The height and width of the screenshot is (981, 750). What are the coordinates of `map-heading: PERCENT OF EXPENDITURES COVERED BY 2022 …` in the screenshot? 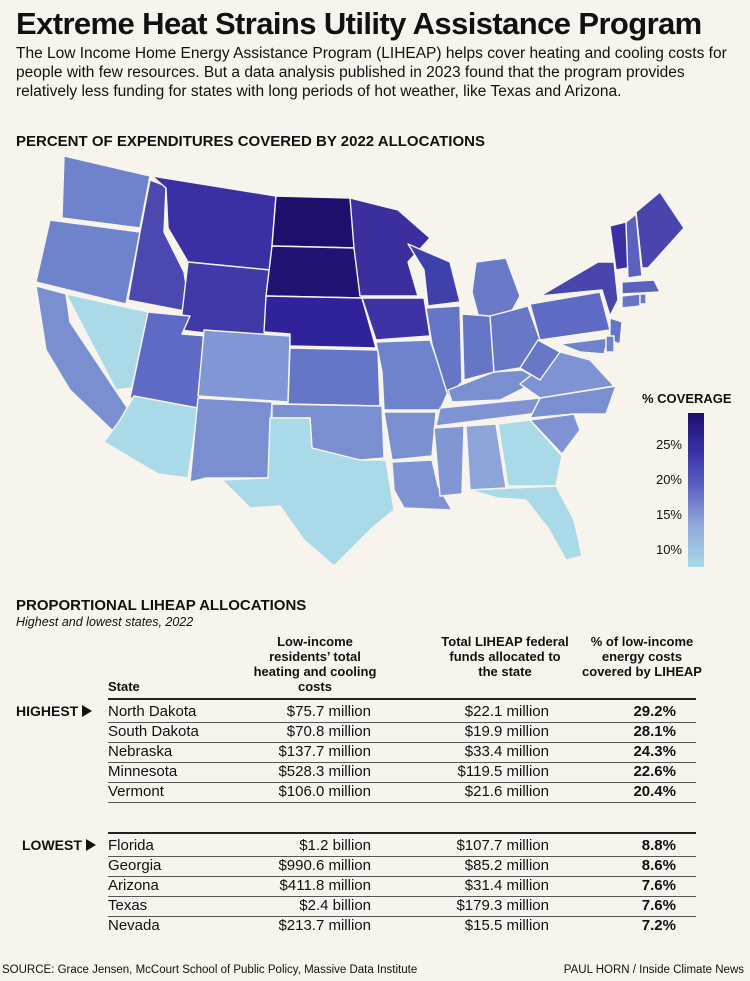 It's located at (250, 141).